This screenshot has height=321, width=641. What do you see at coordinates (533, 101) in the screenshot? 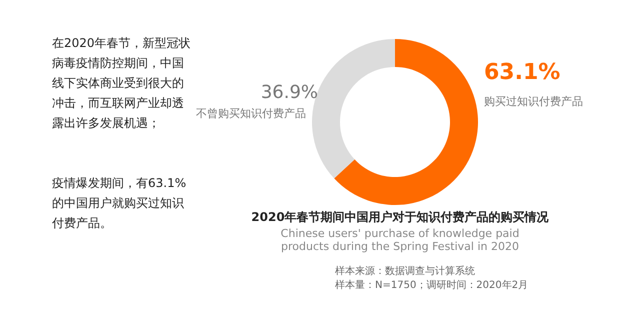
I see `slice-label: 购买过知识付费产品` at bounding box center [533, 101].